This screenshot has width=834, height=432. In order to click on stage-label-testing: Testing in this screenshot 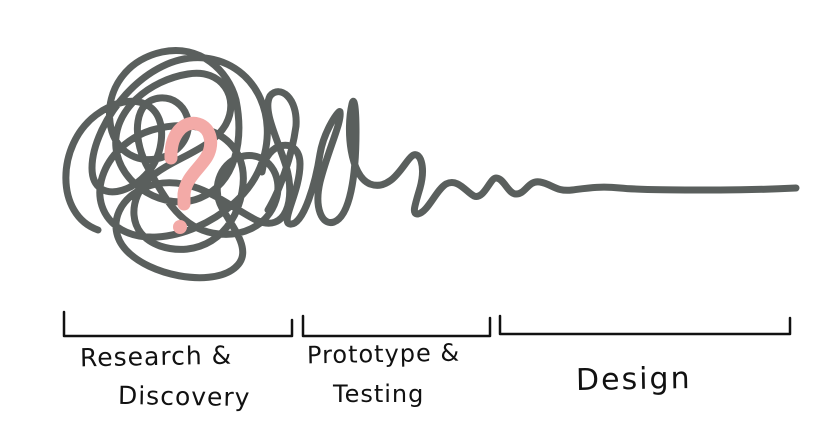, I will do `click(378, 394)`.